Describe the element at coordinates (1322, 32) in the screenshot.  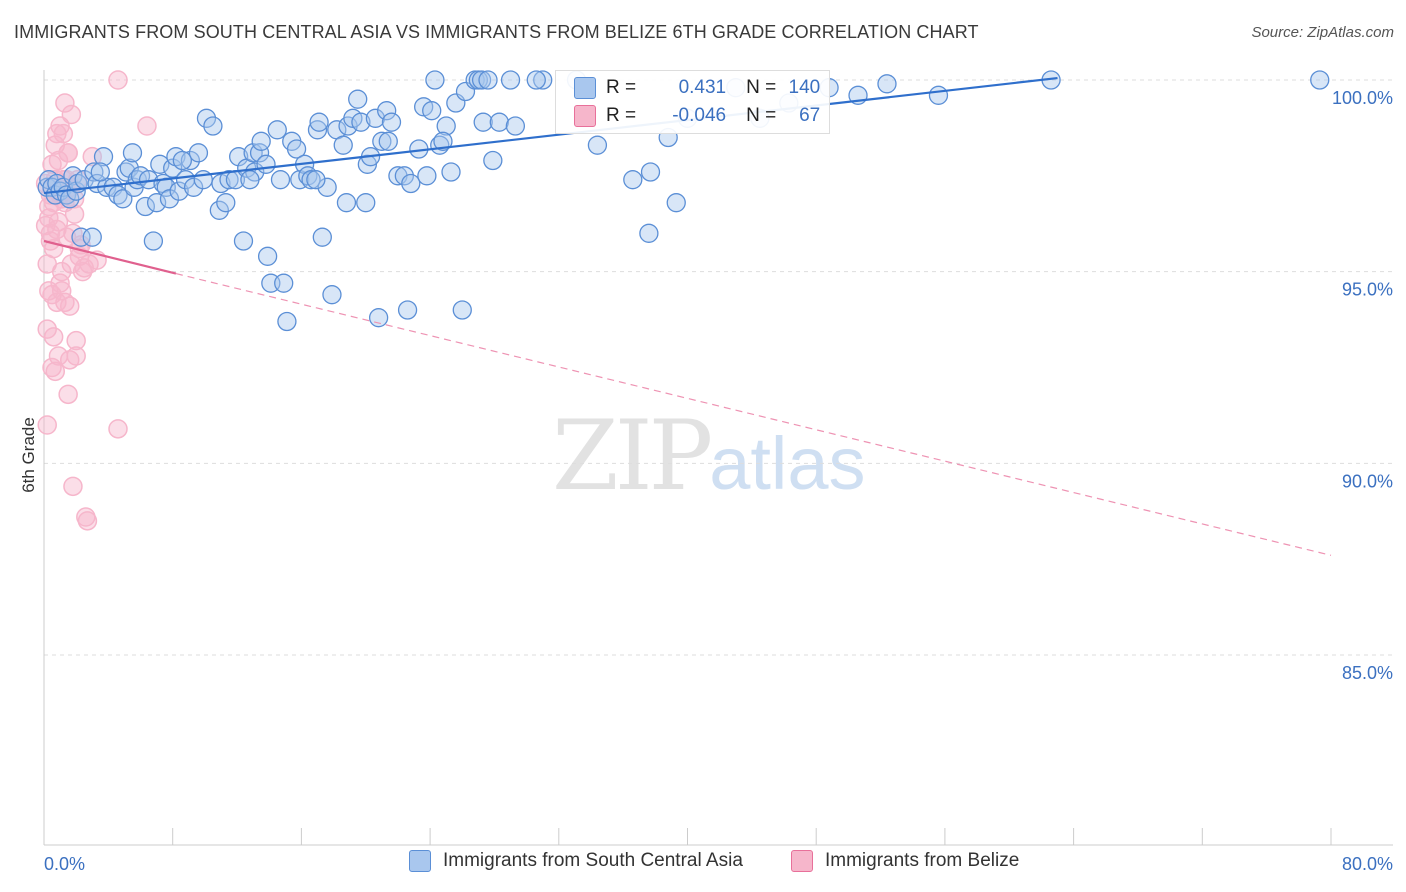
I see `source-label: Source: ZipAtlas.com` at that location.